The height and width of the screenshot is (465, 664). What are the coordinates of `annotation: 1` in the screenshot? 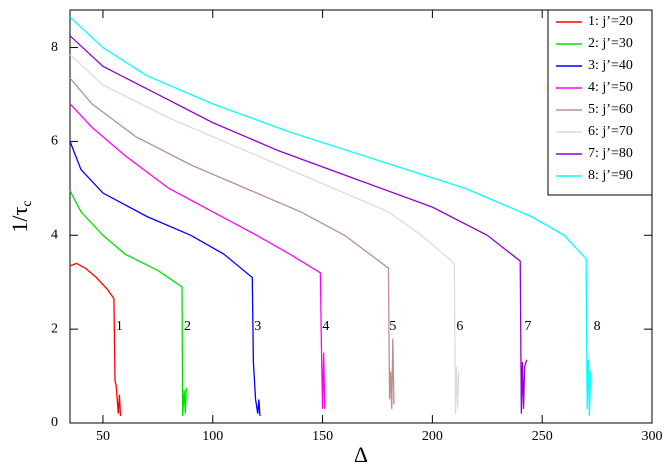 It's located at (119, 326).